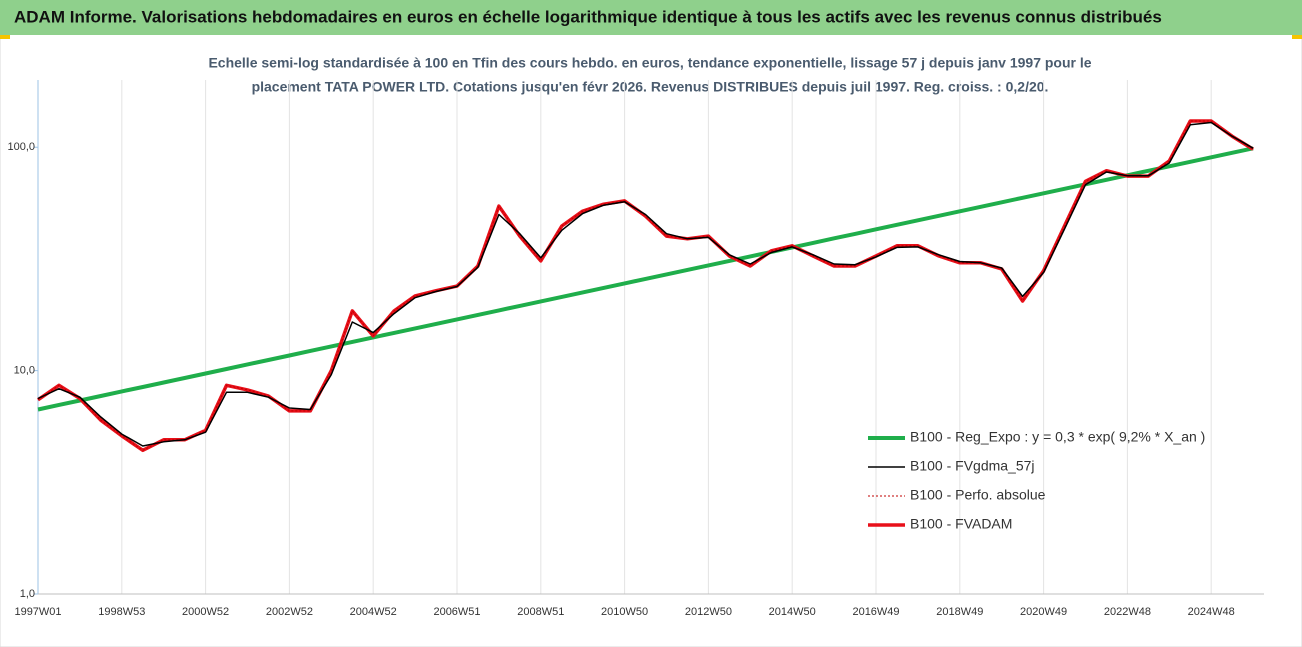  What do you see at coordinates (708, 612) in the screenshot?
I see `x-tick-label: 2012W50` at bounding box center [708, 612].